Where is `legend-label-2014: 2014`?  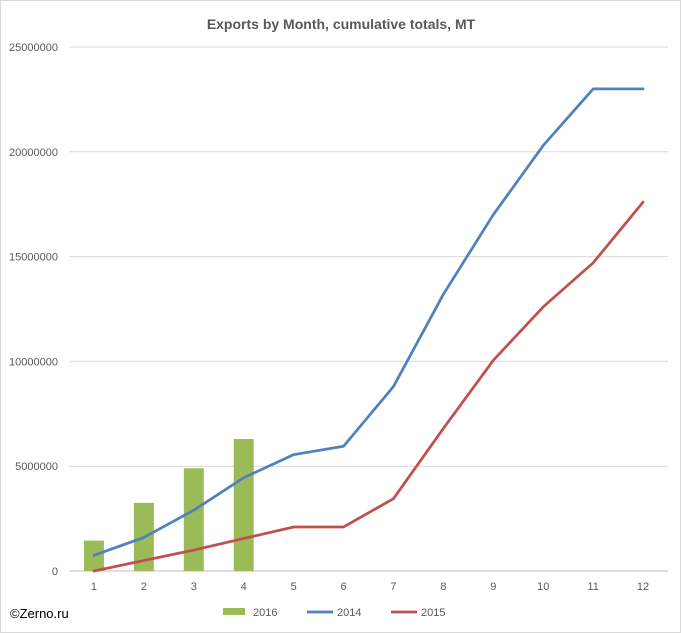 legend-label-2014: 2014 is located at coordinates (349, 613).